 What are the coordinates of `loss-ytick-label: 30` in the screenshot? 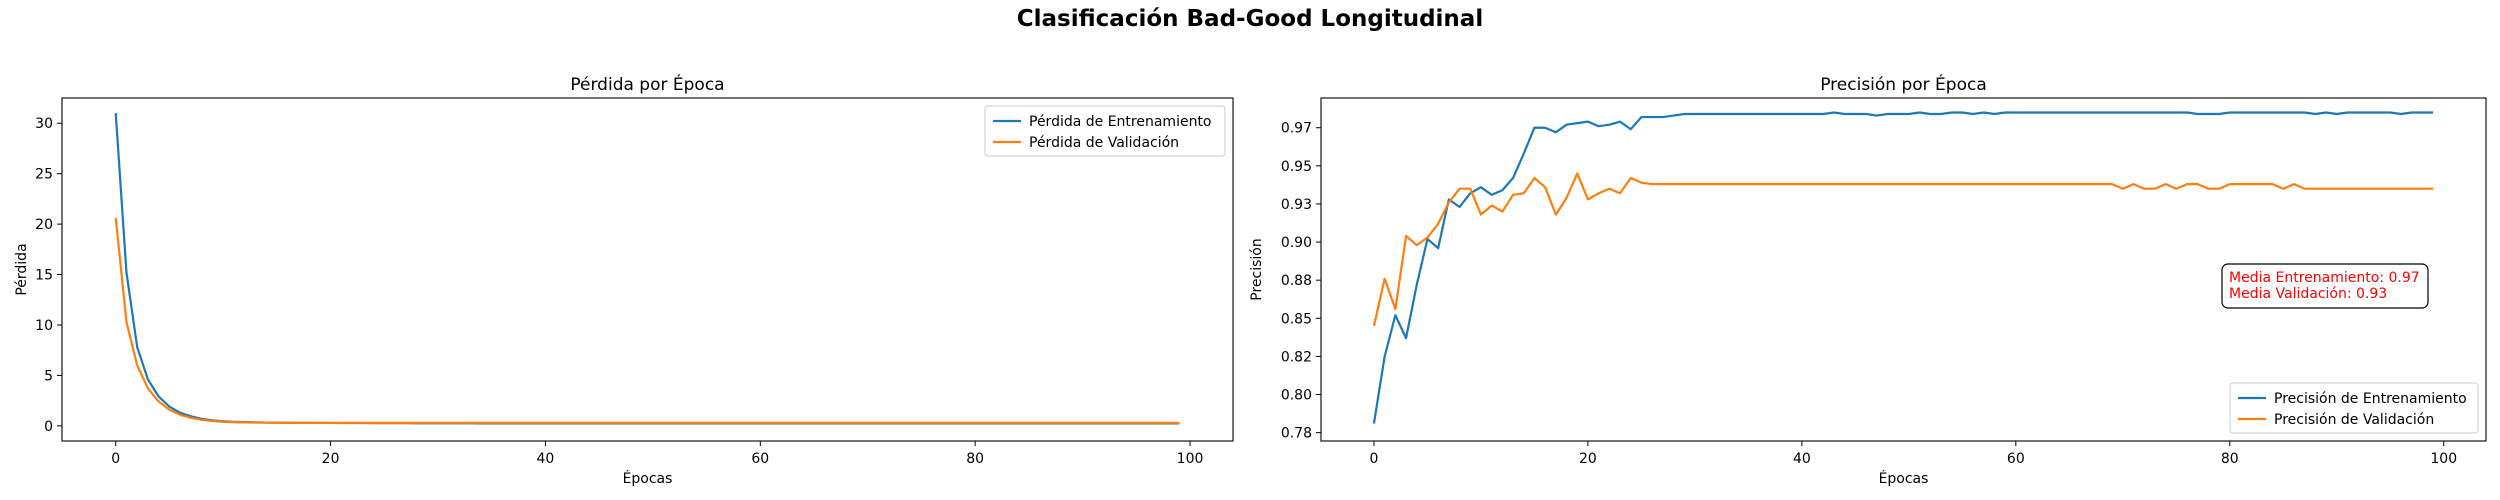 It's located at (44, 124).